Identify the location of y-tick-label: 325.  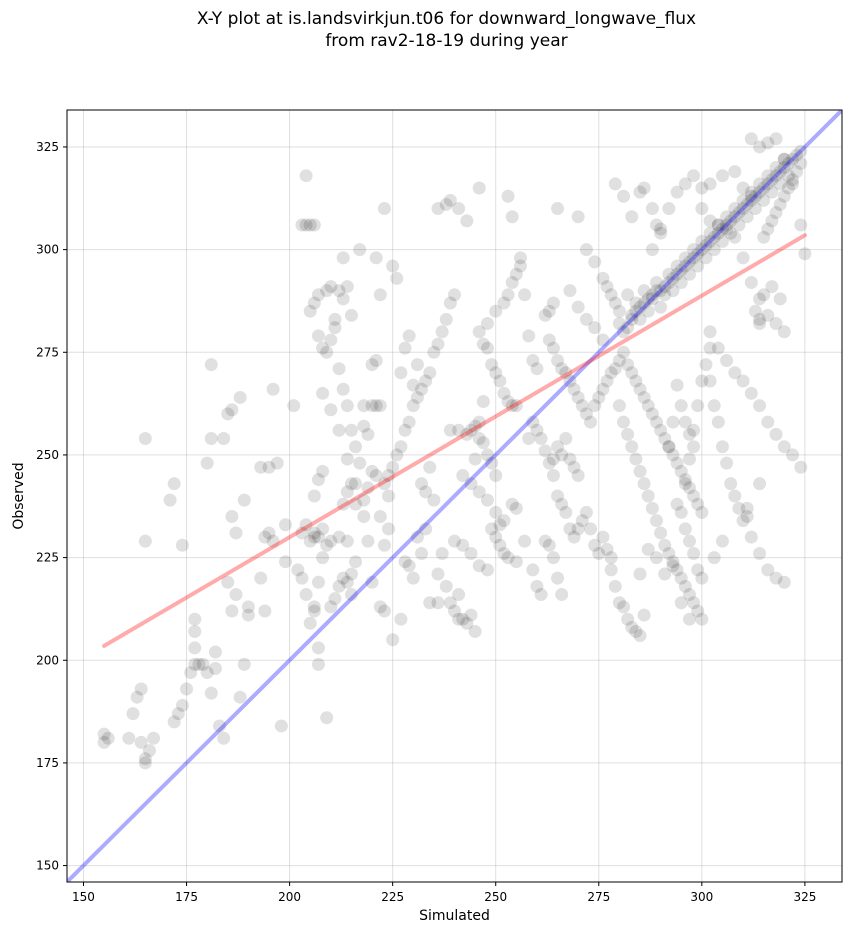
(47, 147).